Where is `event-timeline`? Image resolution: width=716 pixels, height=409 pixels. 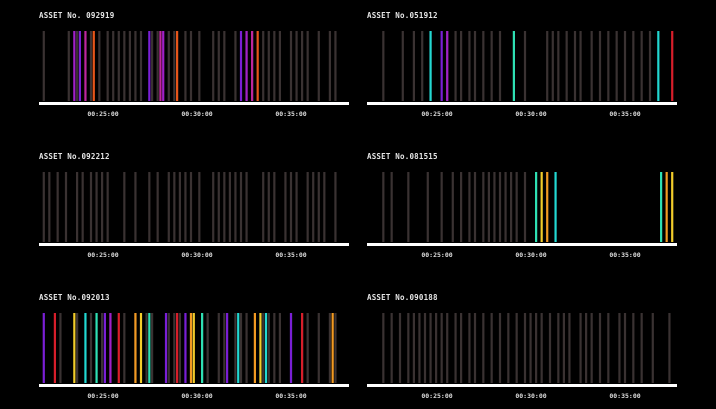
event-timeline is located at coordinates (522, 350).